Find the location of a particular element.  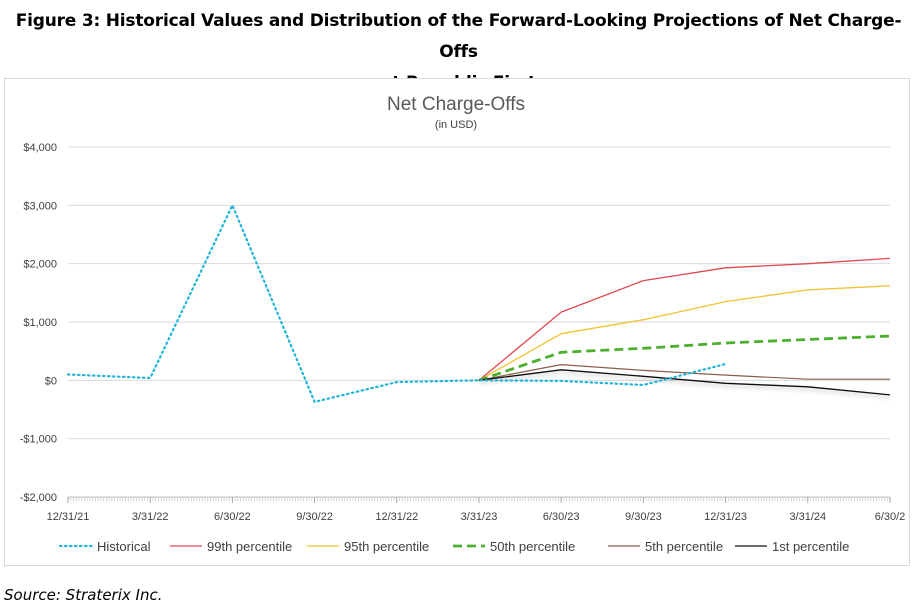

x-tick-label: 12/31/21 is located at coordinates (68, 517).